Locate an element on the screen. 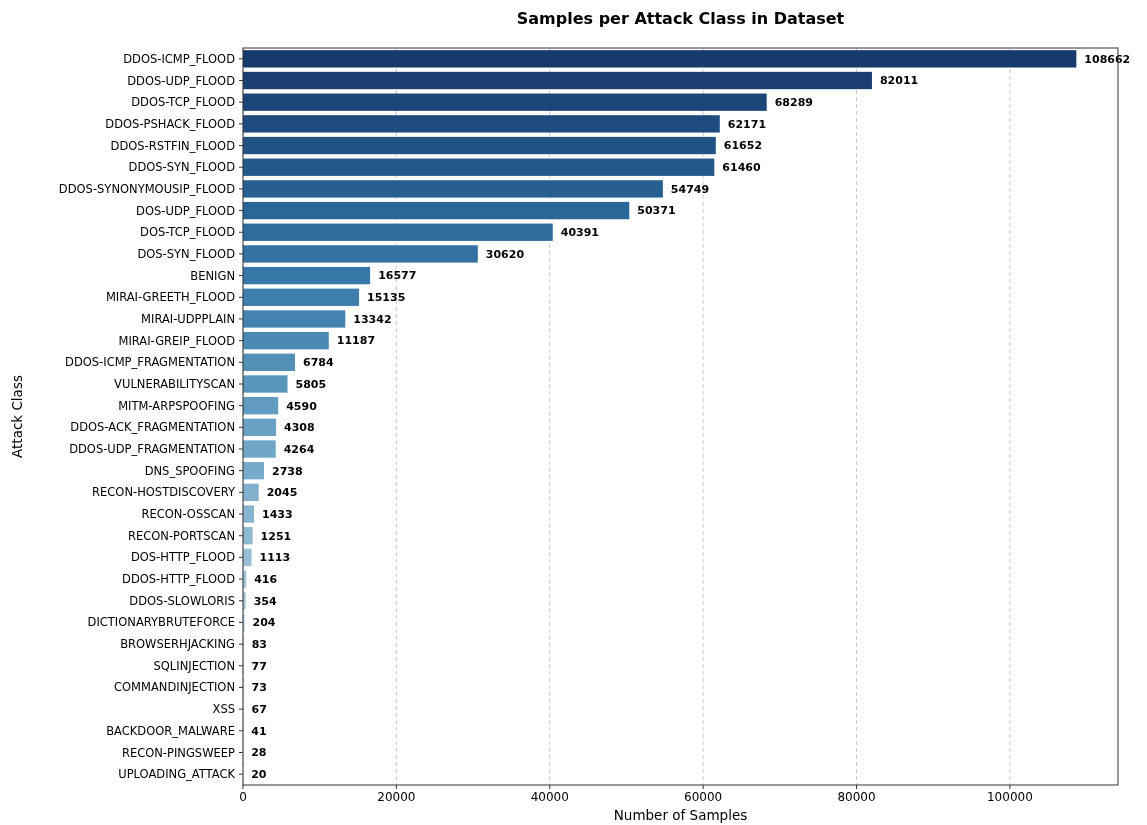 Image resolution: width=1147 pixels, height=825 pixels. y-tick-label: RECON-PINGSWEEP is located at coordinates (178, 752).